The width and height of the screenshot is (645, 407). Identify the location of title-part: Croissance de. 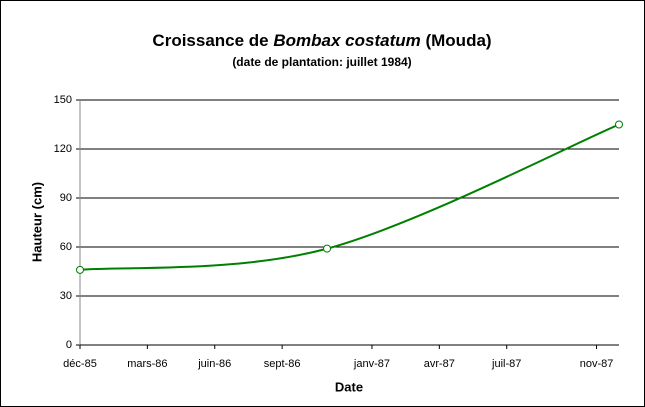
(212, 40).